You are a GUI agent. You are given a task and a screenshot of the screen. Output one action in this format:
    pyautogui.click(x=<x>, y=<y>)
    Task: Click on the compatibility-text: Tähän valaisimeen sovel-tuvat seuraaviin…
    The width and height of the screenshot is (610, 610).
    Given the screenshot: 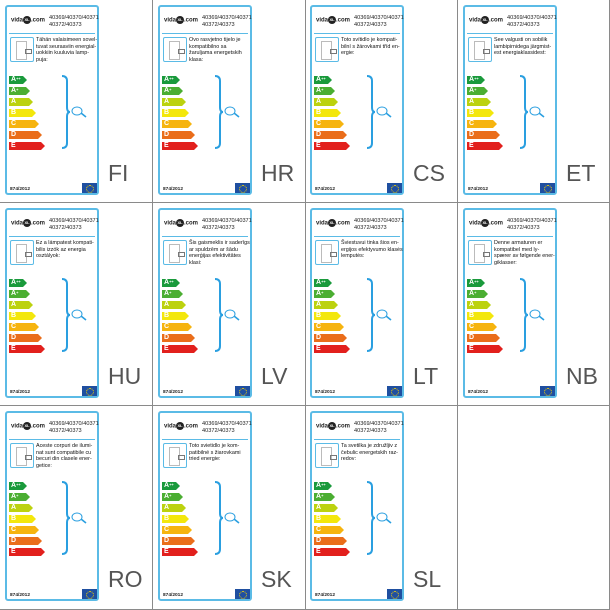 What is the action you would take?
    pyautogui.click(x=67, y=50)
    